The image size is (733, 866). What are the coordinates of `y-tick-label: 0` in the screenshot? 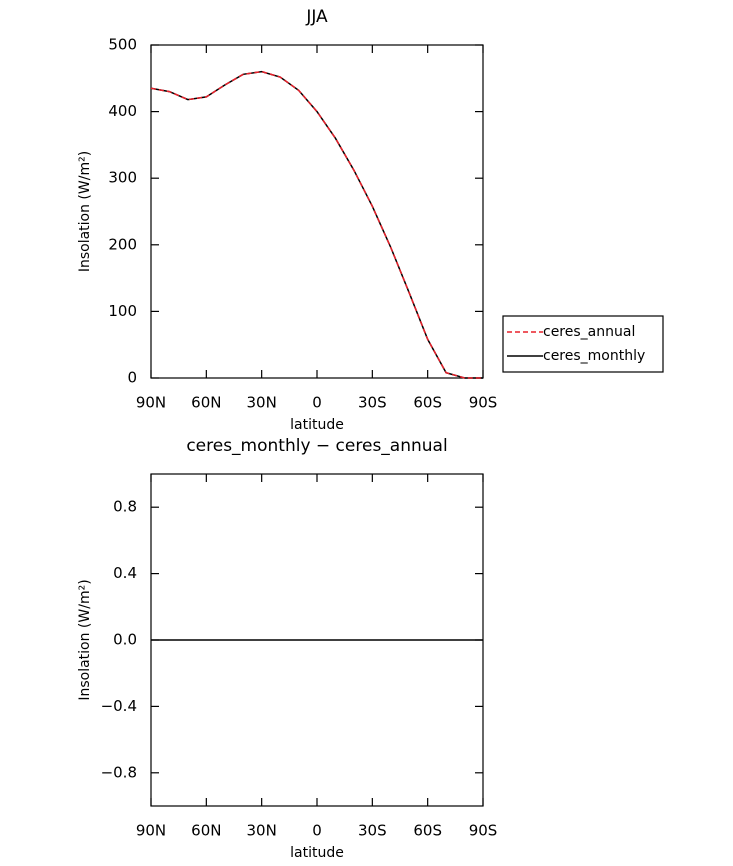 It's located at (132, 378).